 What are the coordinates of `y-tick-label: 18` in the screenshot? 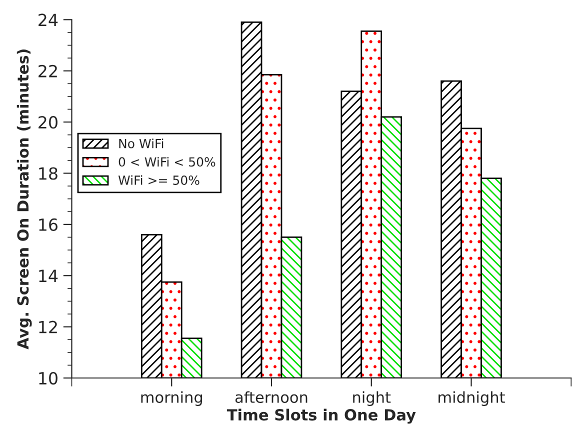 It's located at (48, 173).